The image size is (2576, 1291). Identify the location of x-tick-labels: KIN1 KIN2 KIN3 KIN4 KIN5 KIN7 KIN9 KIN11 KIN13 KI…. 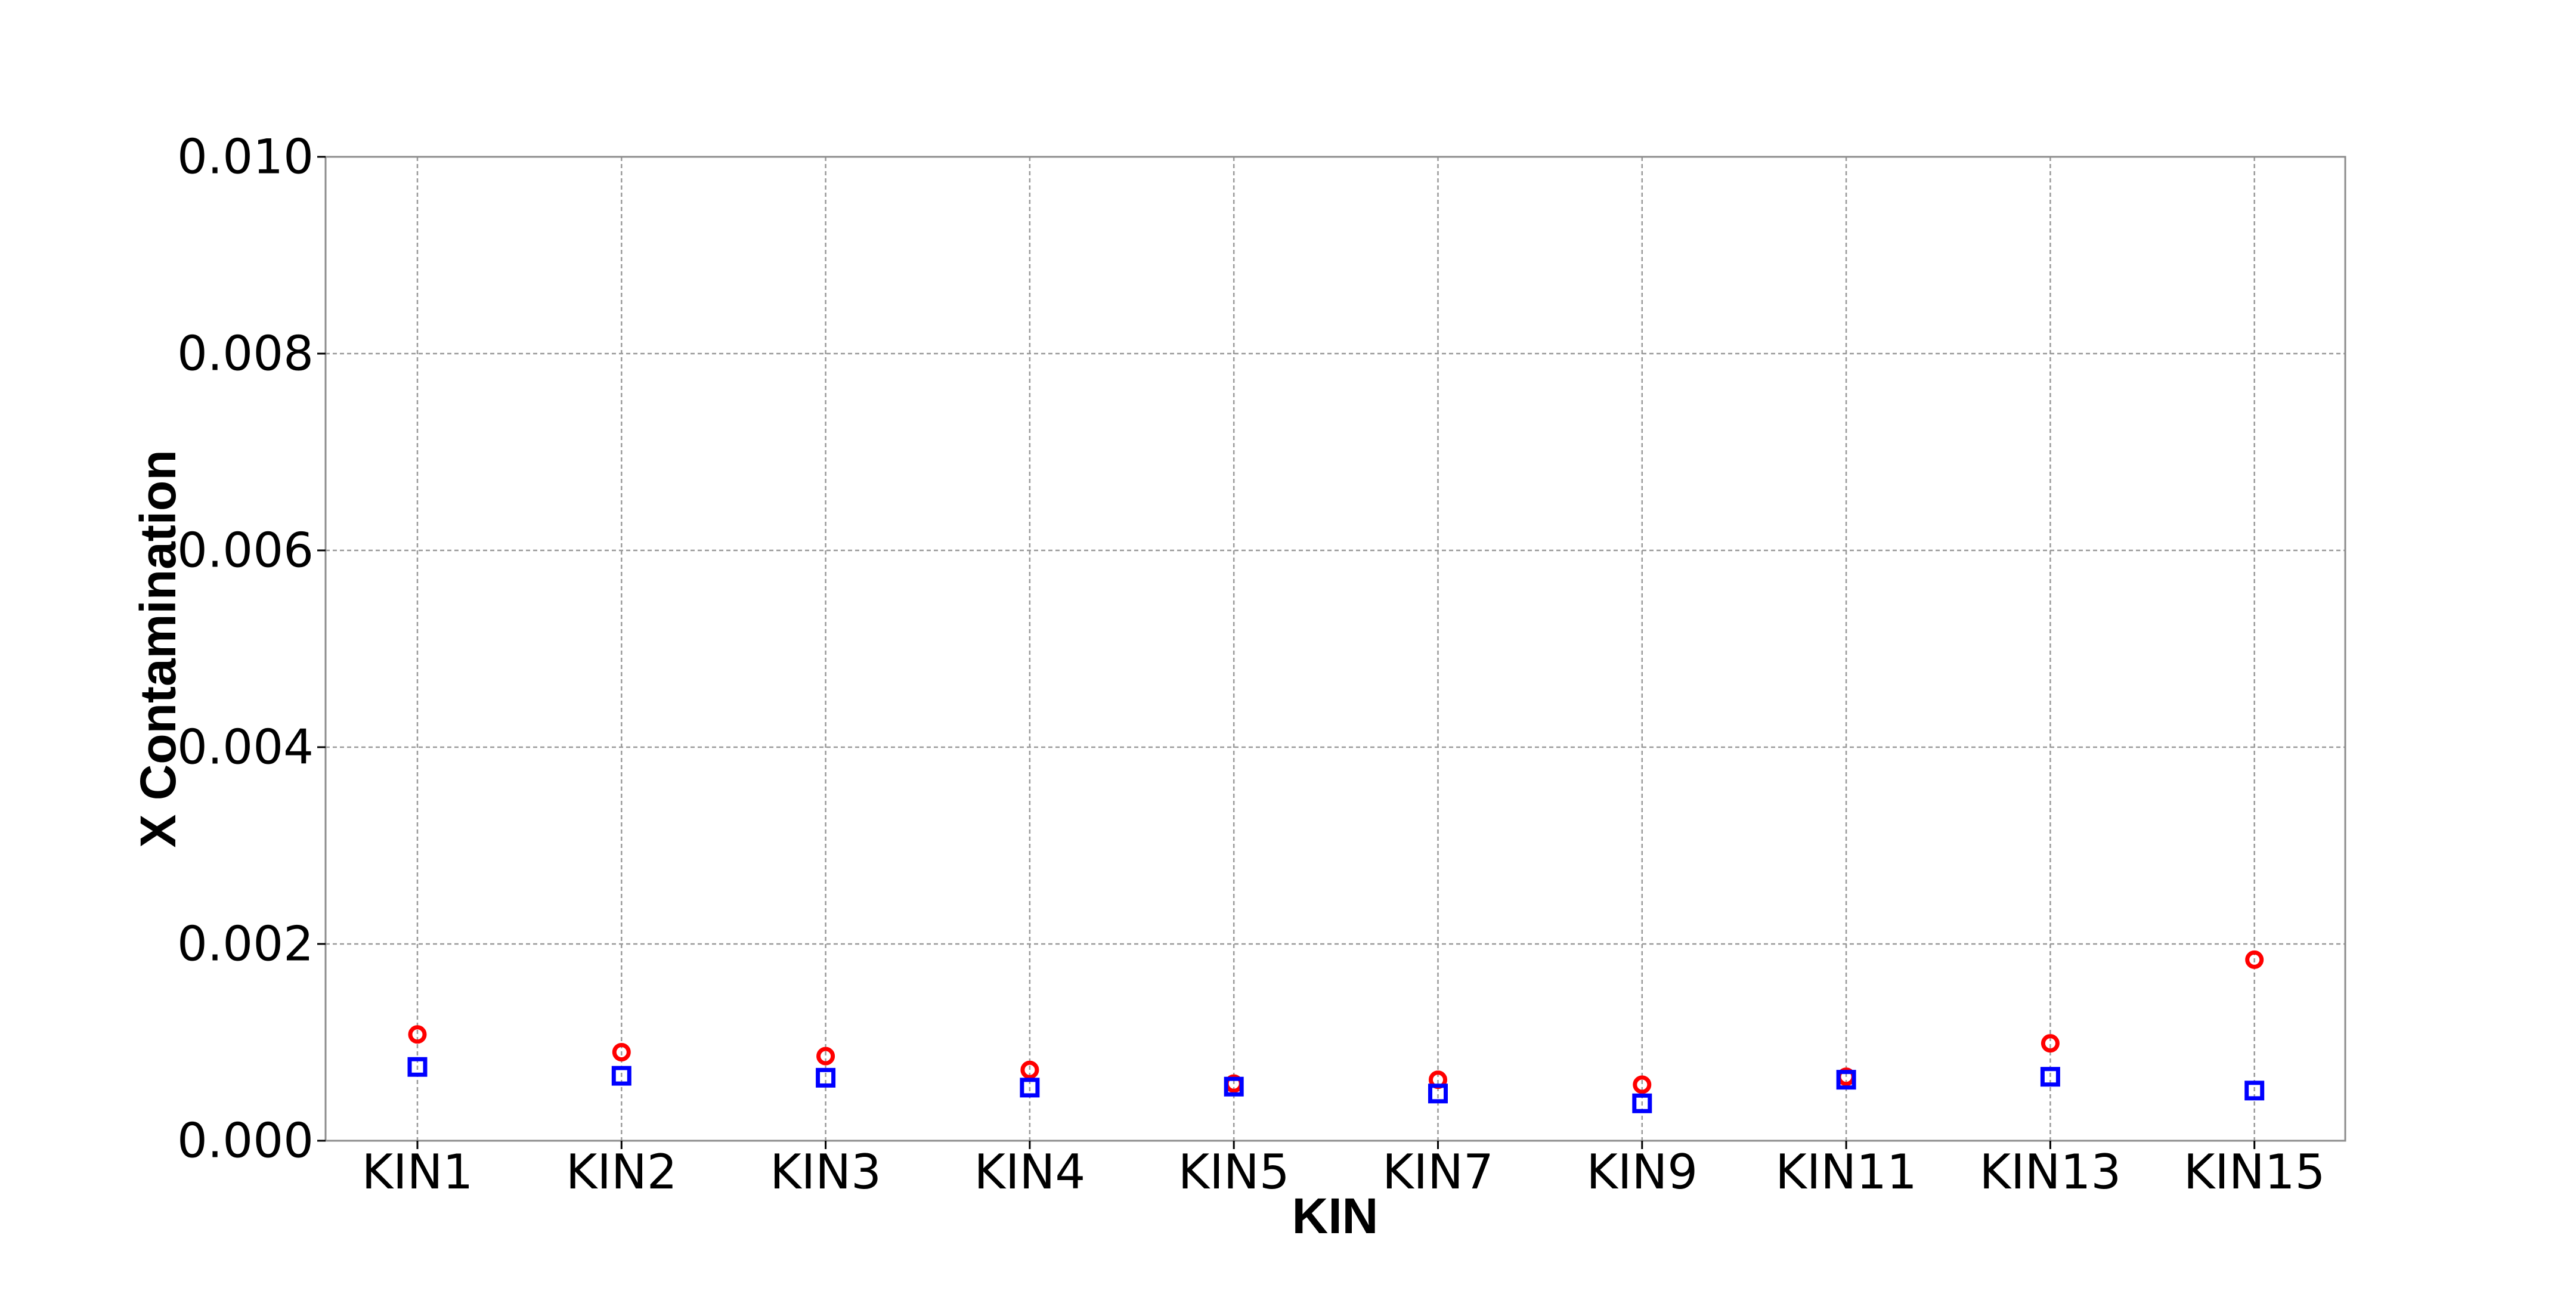
(1344, 1170).